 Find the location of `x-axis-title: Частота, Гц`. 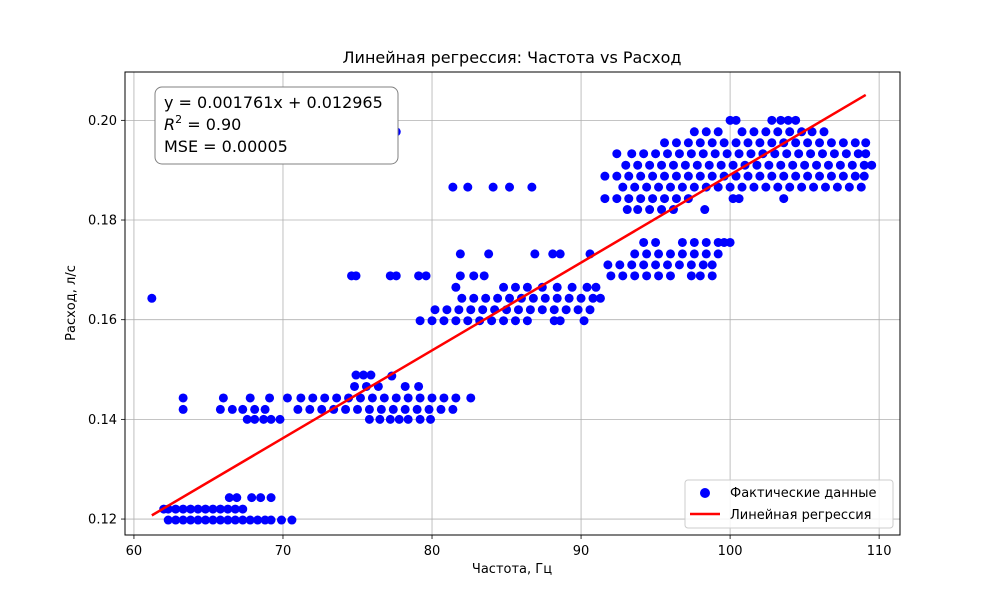

x-axis-title: Частота, Гц is located at coordinates (512, 569).